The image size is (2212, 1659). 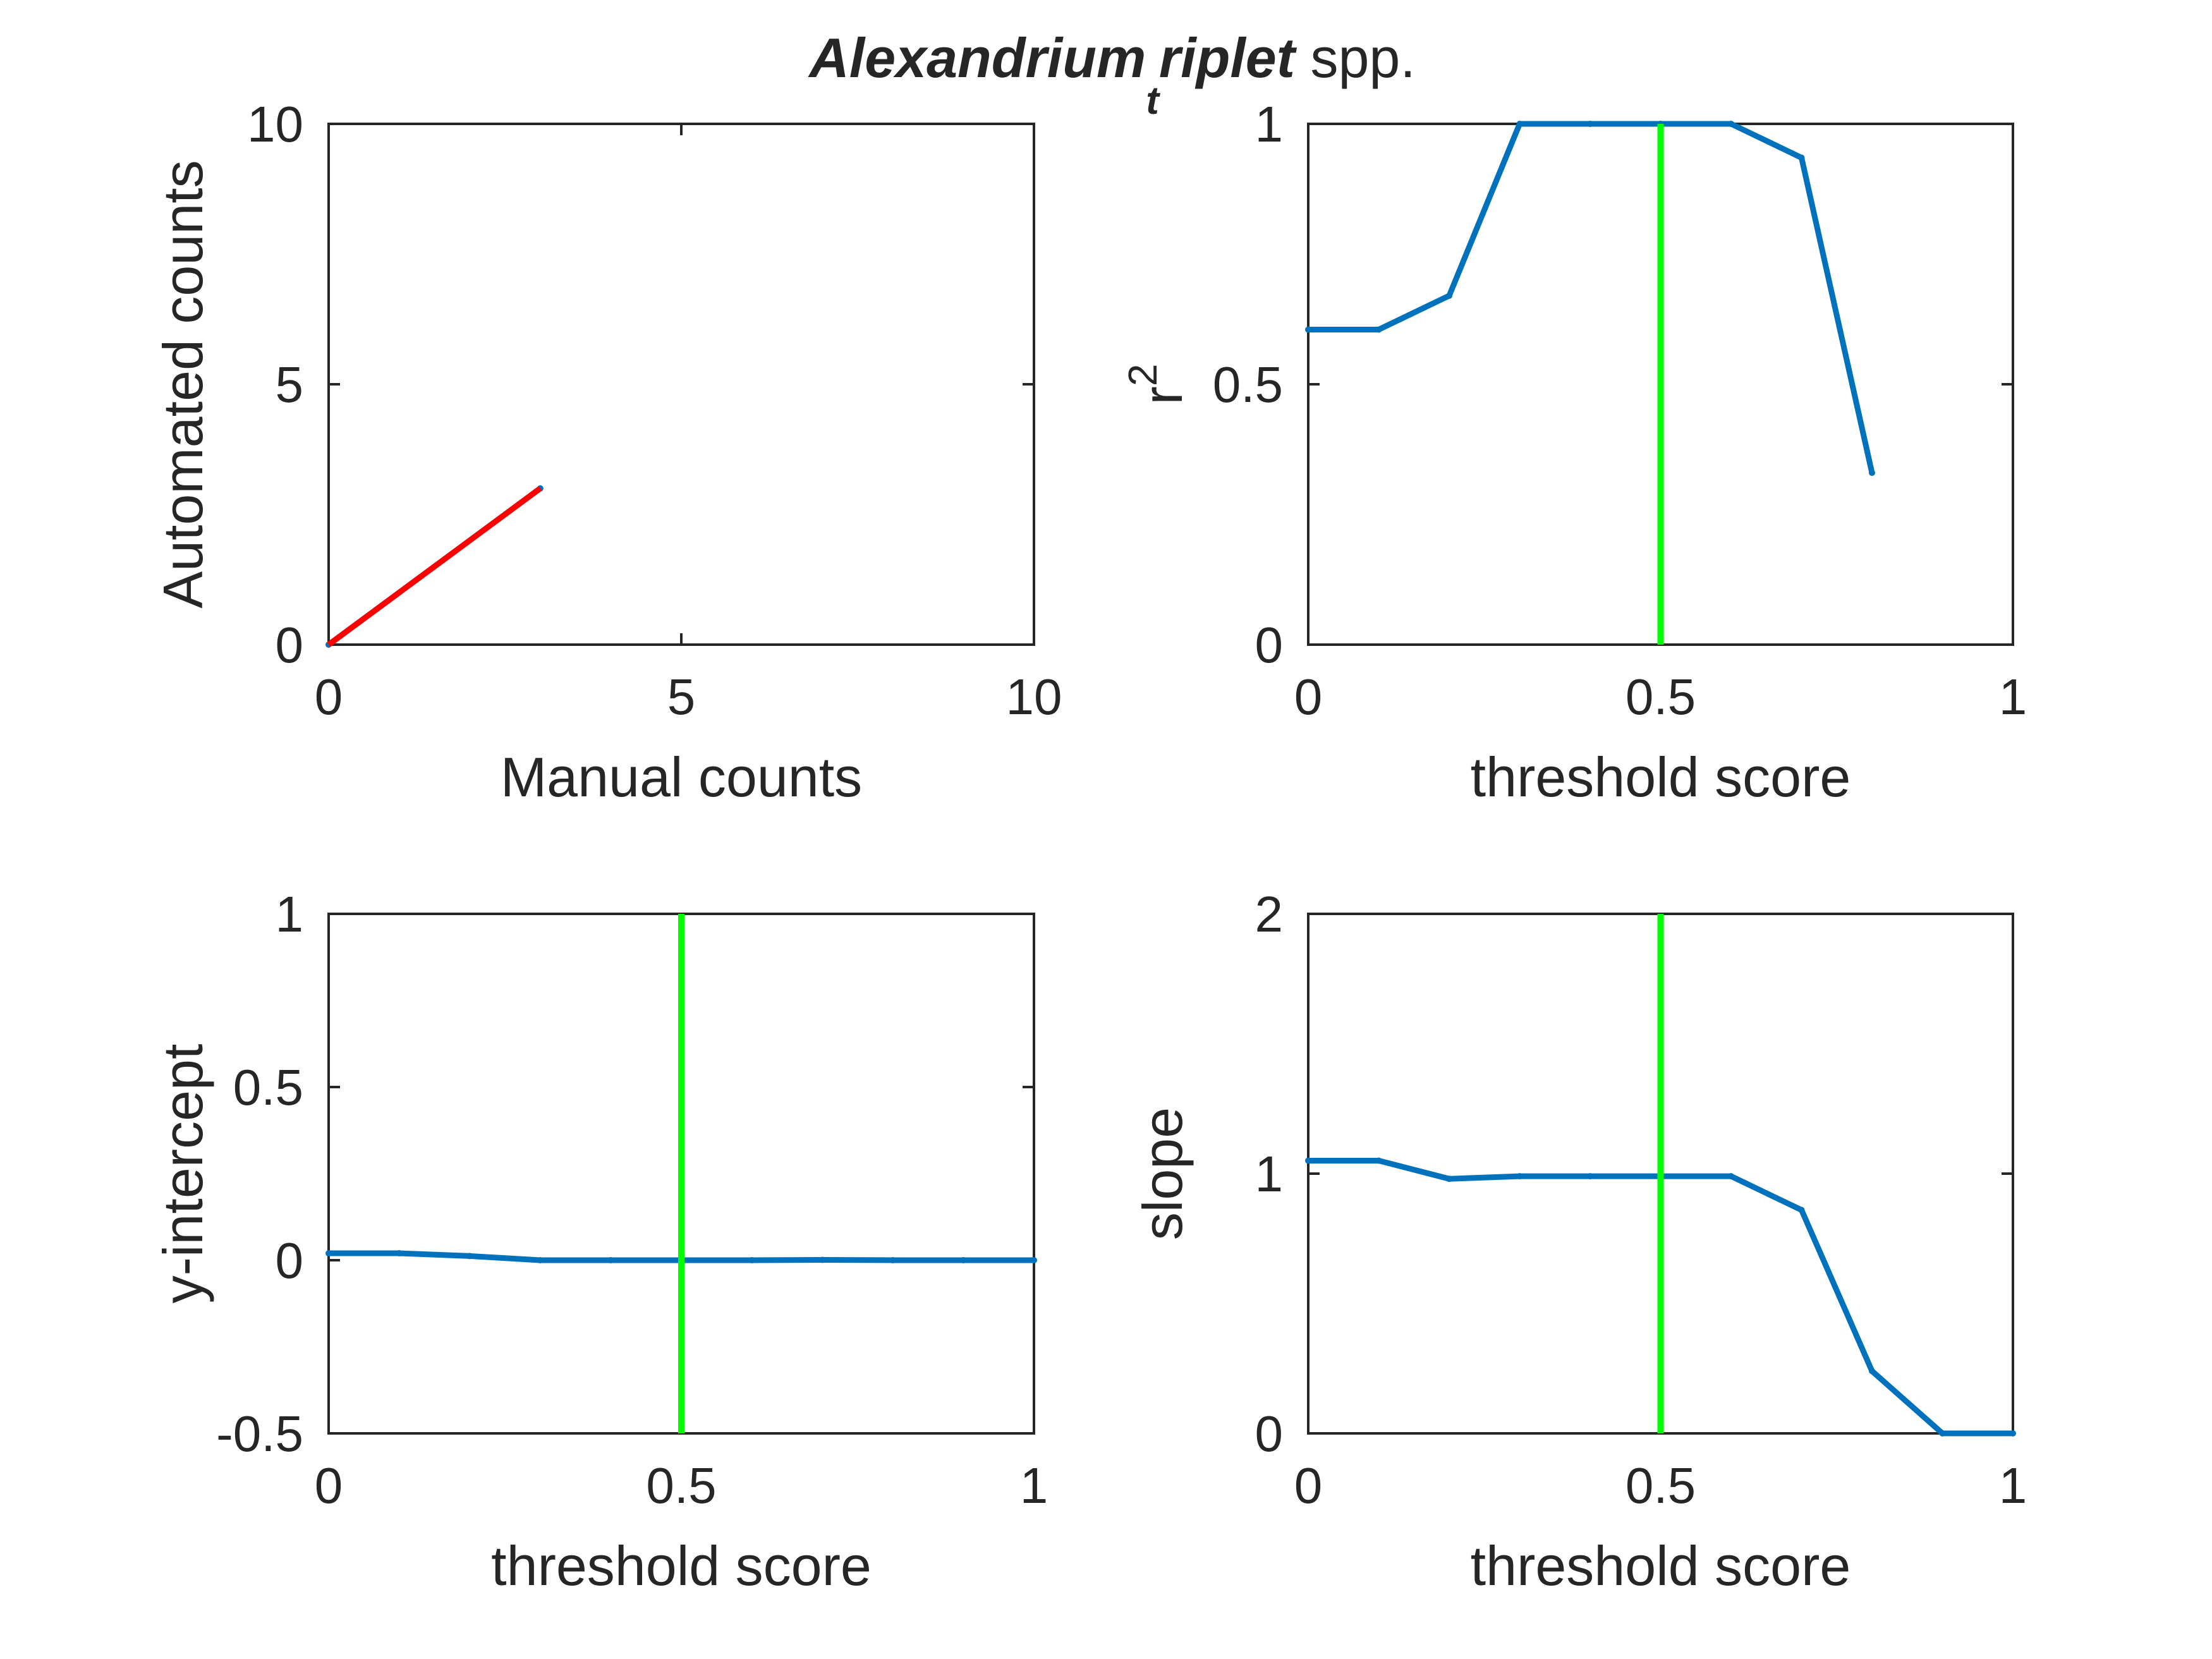 What do you see at coordinates (290, 384) in the screenshot?
I see `y-tick-label: 5` at bounding box center [290, 384].